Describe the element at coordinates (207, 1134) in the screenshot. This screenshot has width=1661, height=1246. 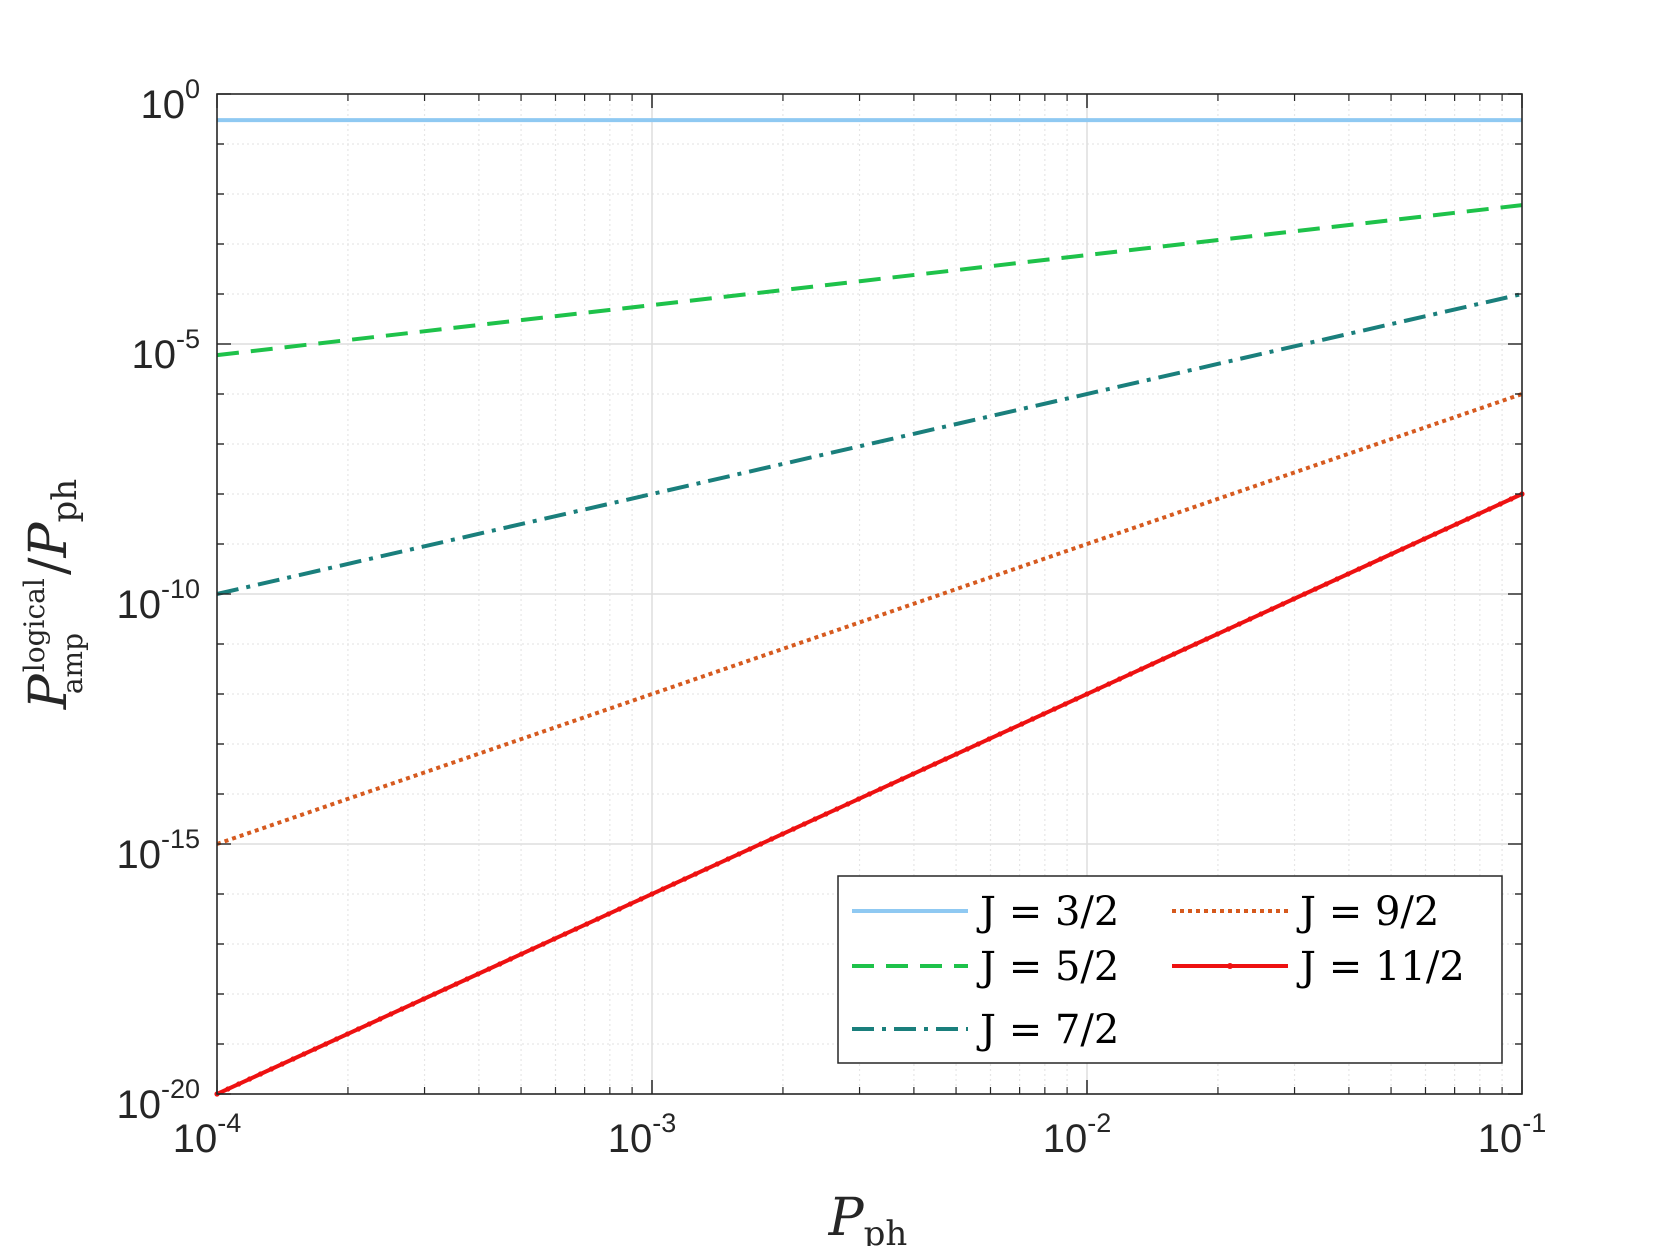
I see `x-tick-label: 10⁻⁴` at that location.